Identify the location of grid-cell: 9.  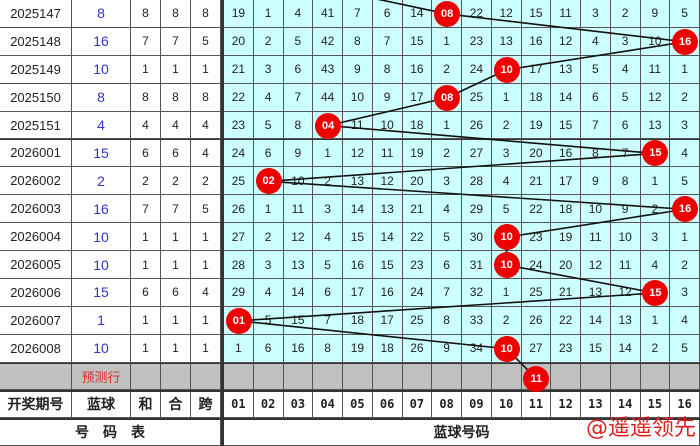
(358, 69).